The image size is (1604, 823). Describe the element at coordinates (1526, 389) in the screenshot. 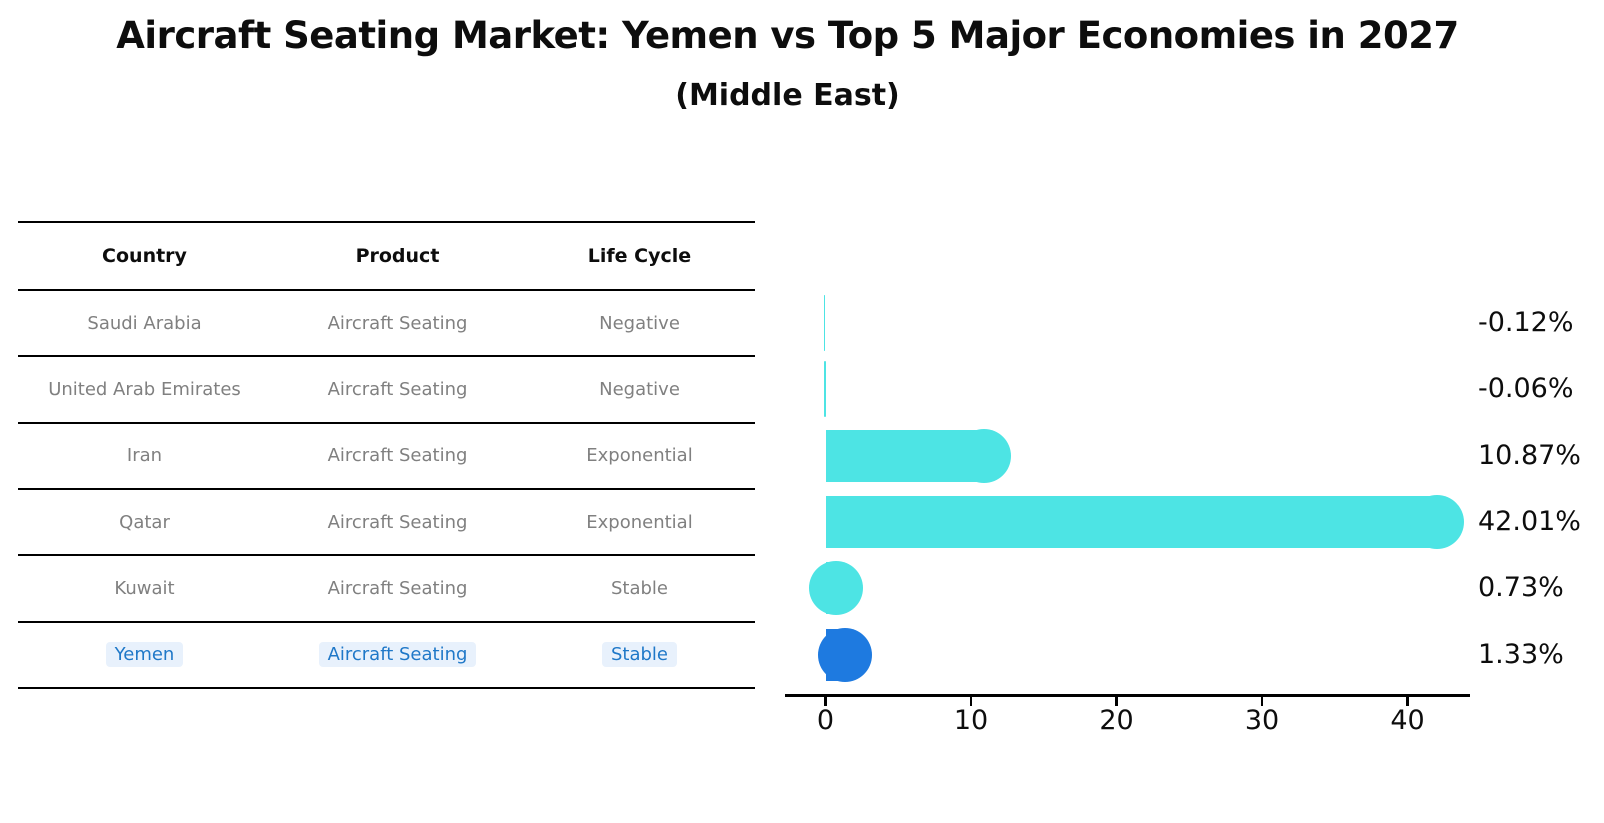

I see `bar-value-label-united-arab-emirates: -0.06%` at that location.